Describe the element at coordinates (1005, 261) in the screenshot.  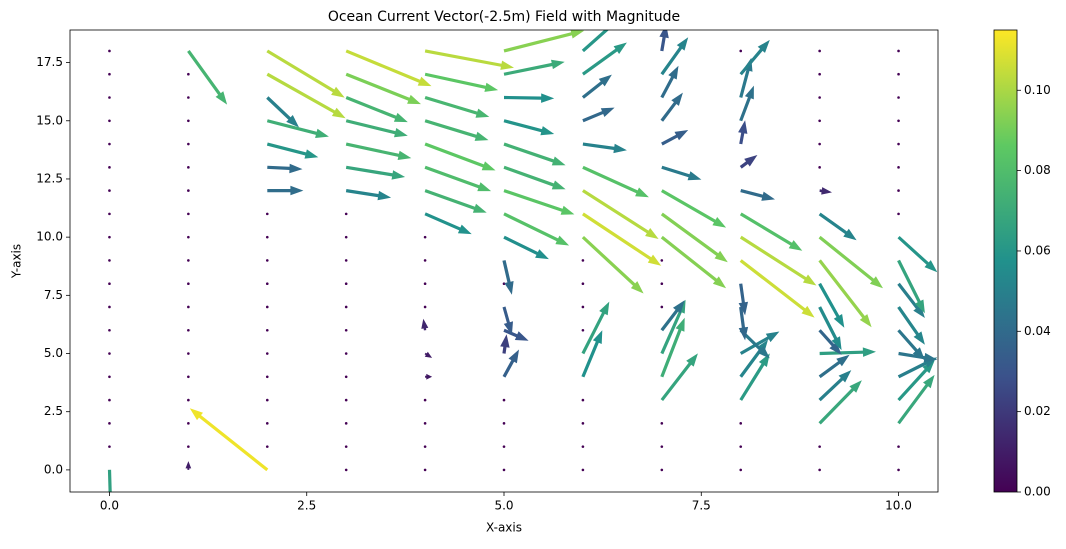
I see `colorbar` at that location.